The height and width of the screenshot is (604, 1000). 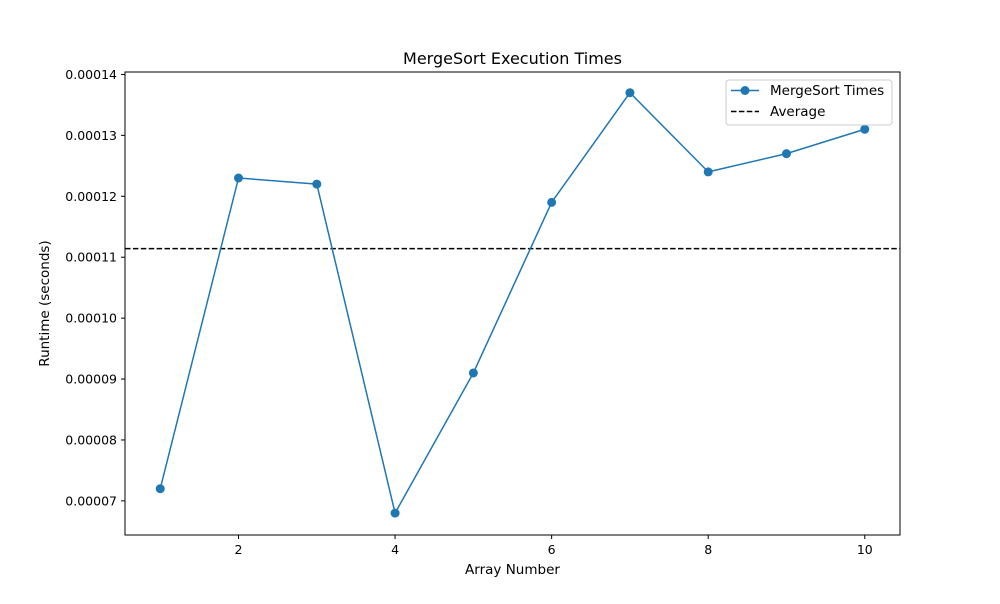 What do you see at coordinates (827, 91) in the screenshot?
I see `legend-label-mergesort-times: MergeSort Times` at bounding box center [827, 91].